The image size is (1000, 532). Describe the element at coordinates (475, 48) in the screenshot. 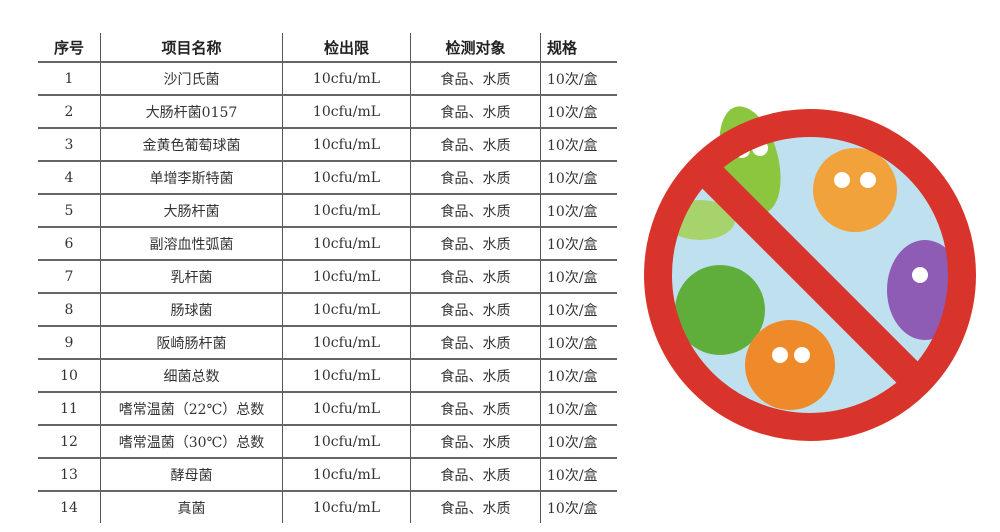

I see `column-header: 检测对象` at that location.